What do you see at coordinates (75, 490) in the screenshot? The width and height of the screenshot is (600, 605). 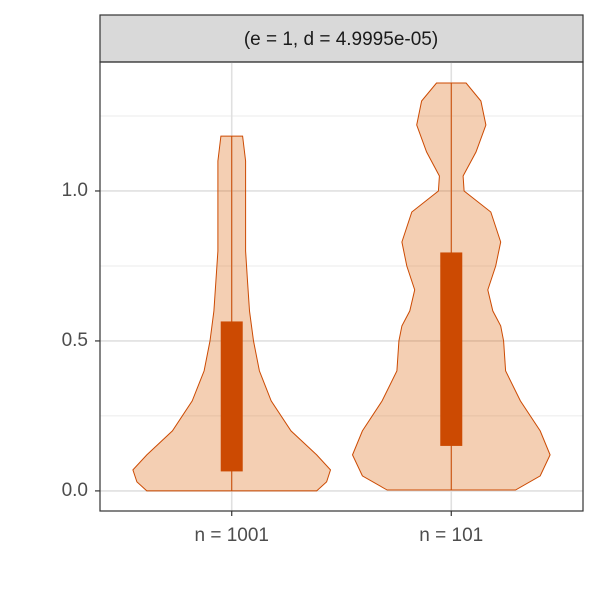 I see `y-tick-label: 0.0` at bounding box center [75, 490].